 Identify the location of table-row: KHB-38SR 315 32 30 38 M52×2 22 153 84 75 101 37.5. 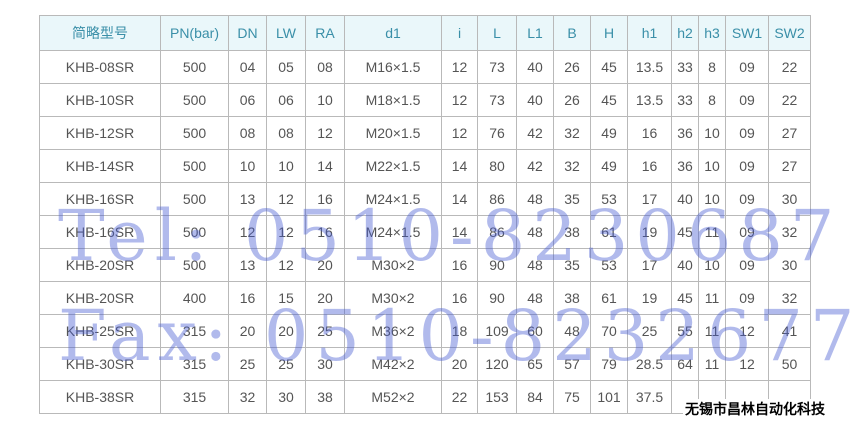
(425, 397).